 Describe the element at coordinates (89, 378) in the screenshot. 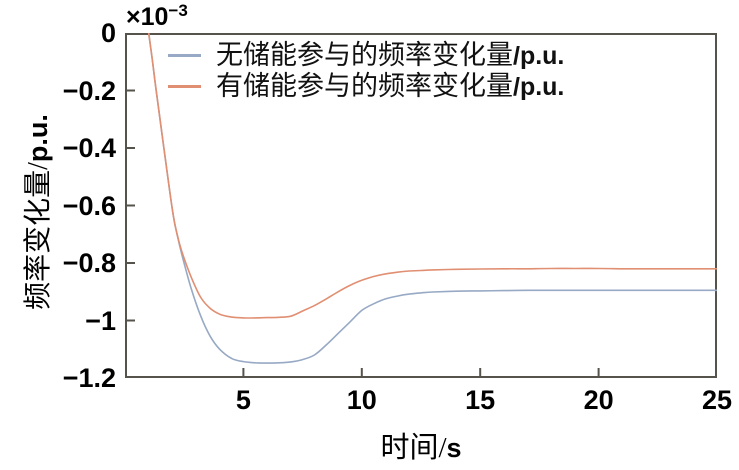

I see `y-tick-label: −1.2` at that location.